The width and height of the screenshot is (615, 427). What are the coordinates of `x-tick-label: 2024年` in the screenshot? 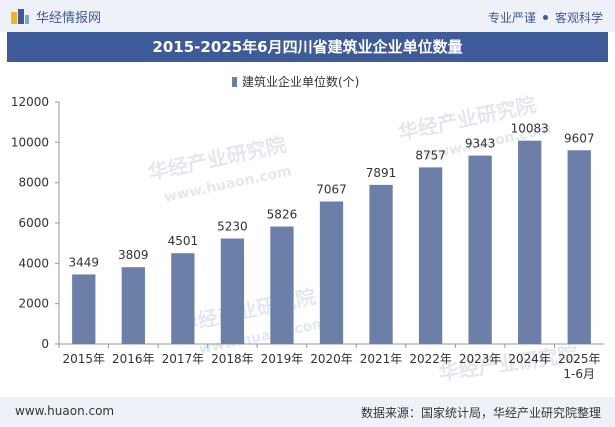 It's located at (529, 359).